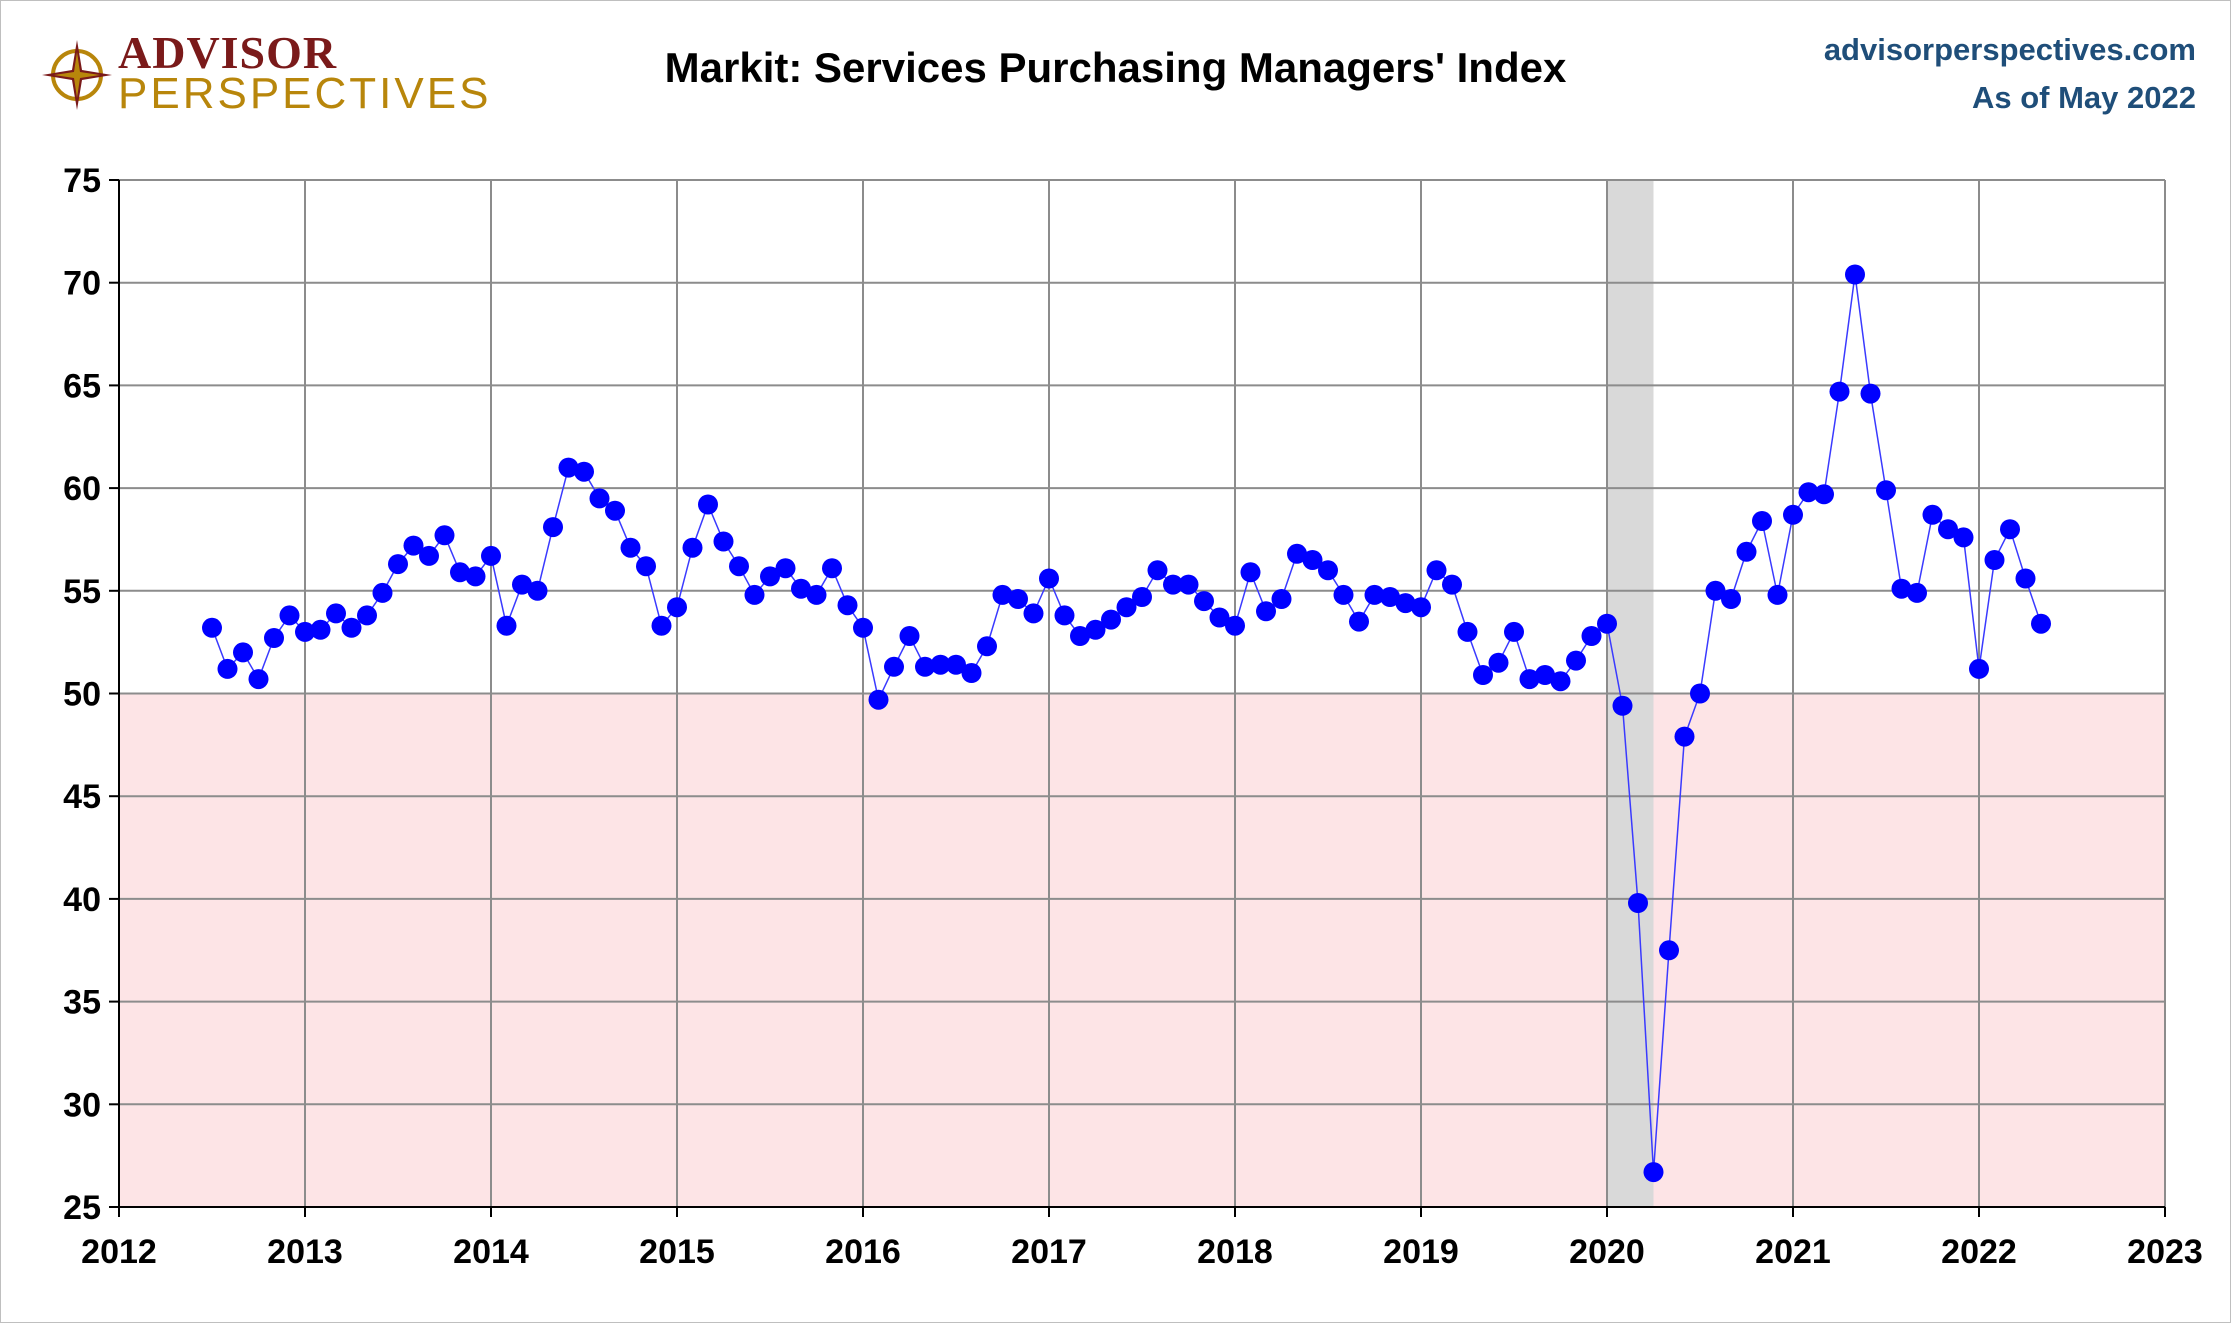  What do you see at coordinates (2084, 97) in the screenshot?
I see `as-of-date: As of May 2022` at bounding box center [2084, 97].